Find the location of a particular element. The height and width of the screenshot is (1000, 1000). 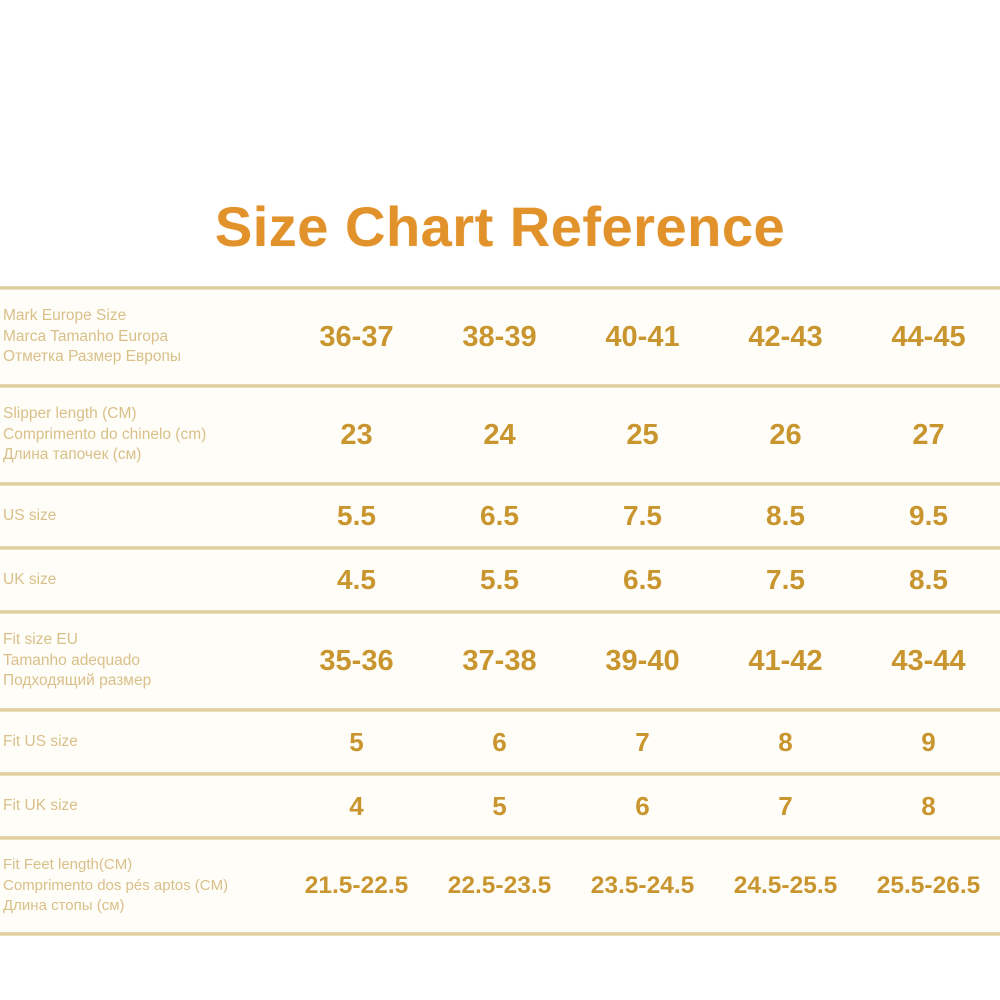

cell-value: 25 is located at coordinates (642, 434).